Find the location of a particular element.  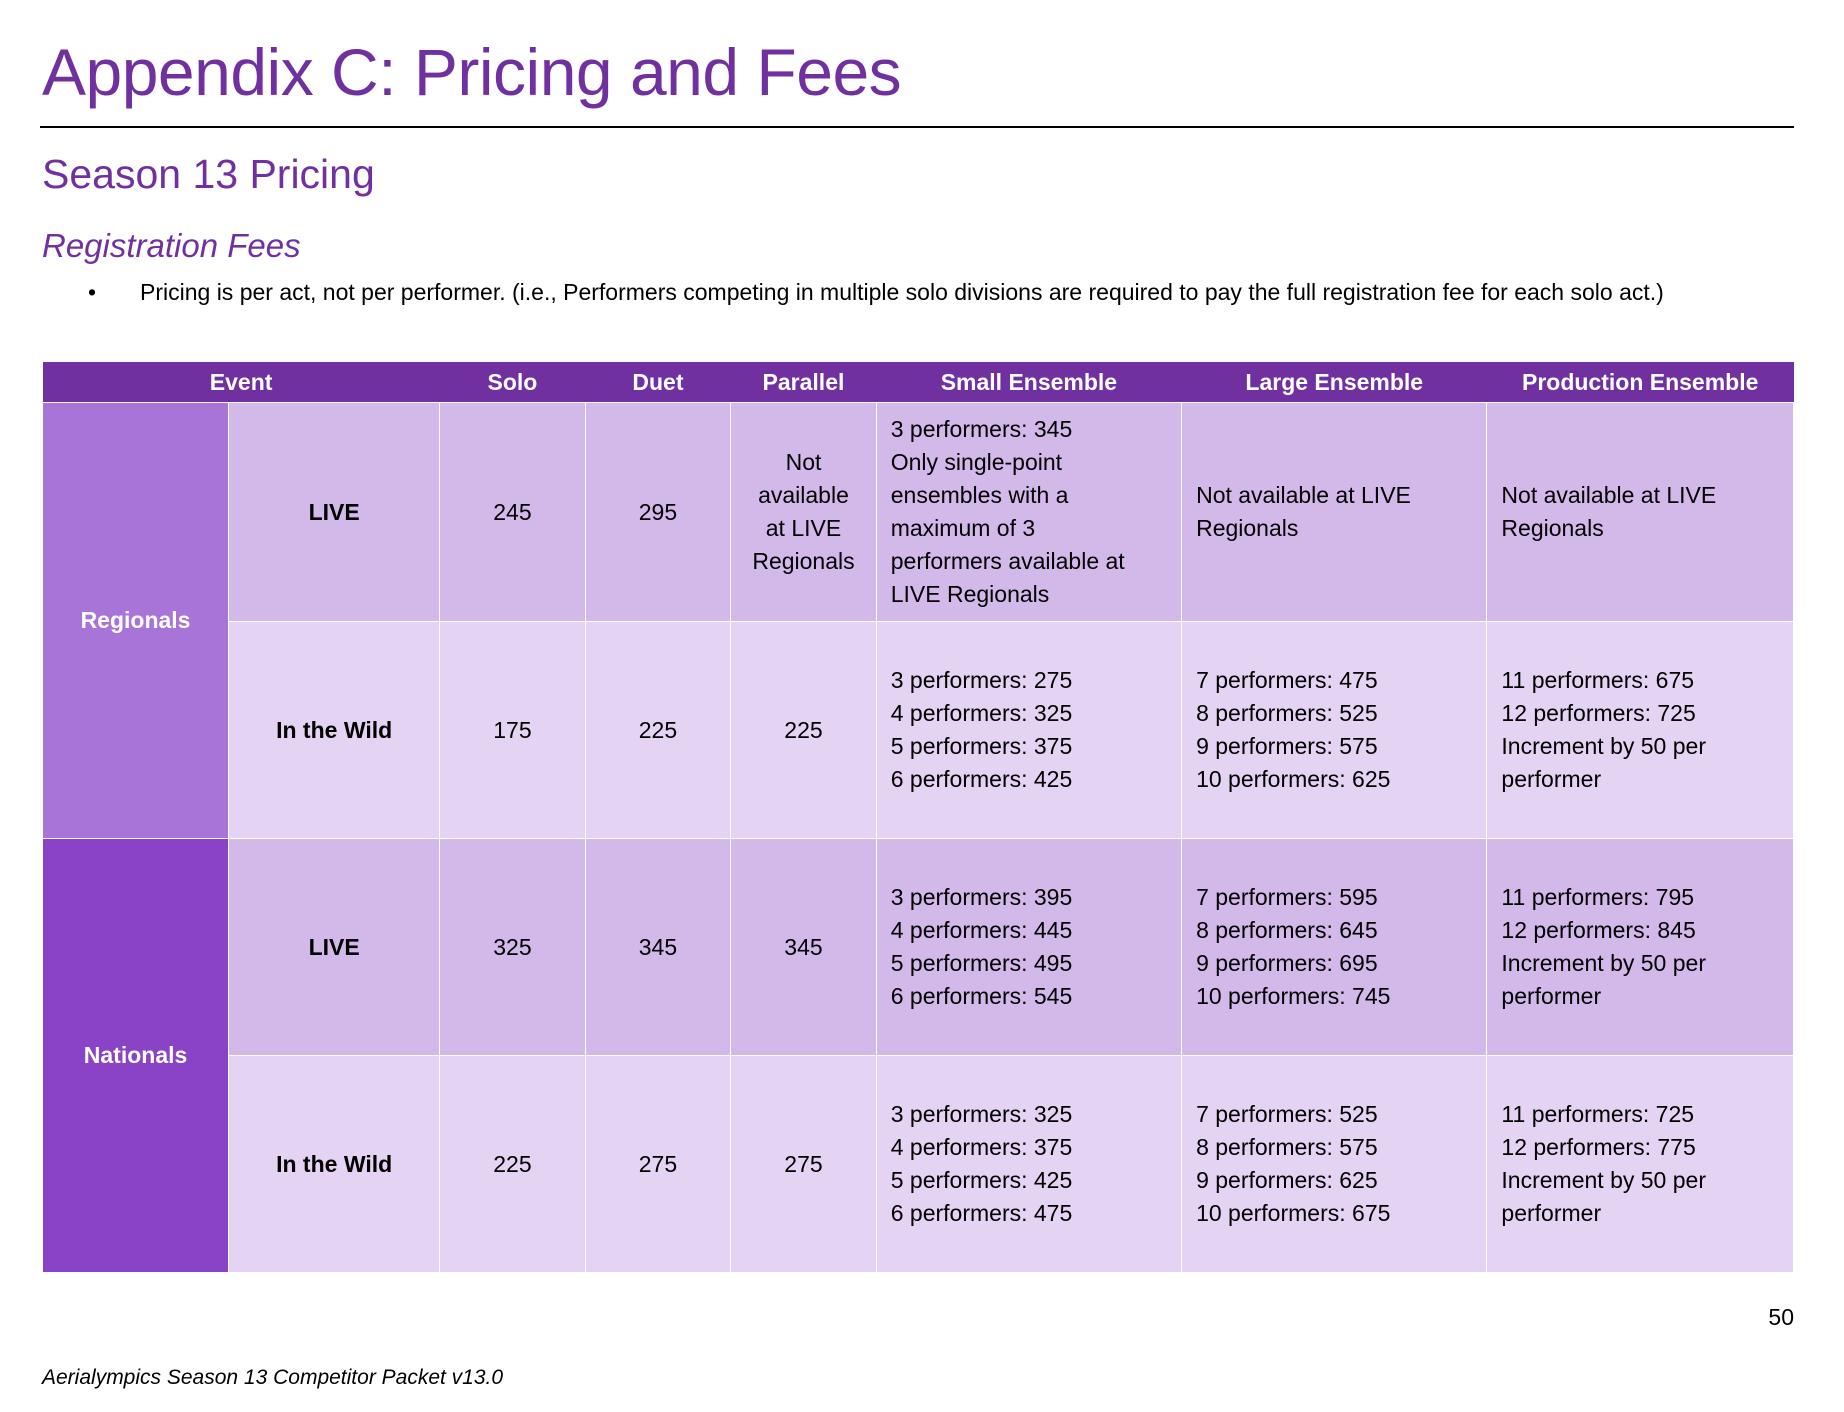

cell-line: 8 performers: 575 is located at coordinates (1287, 1147).